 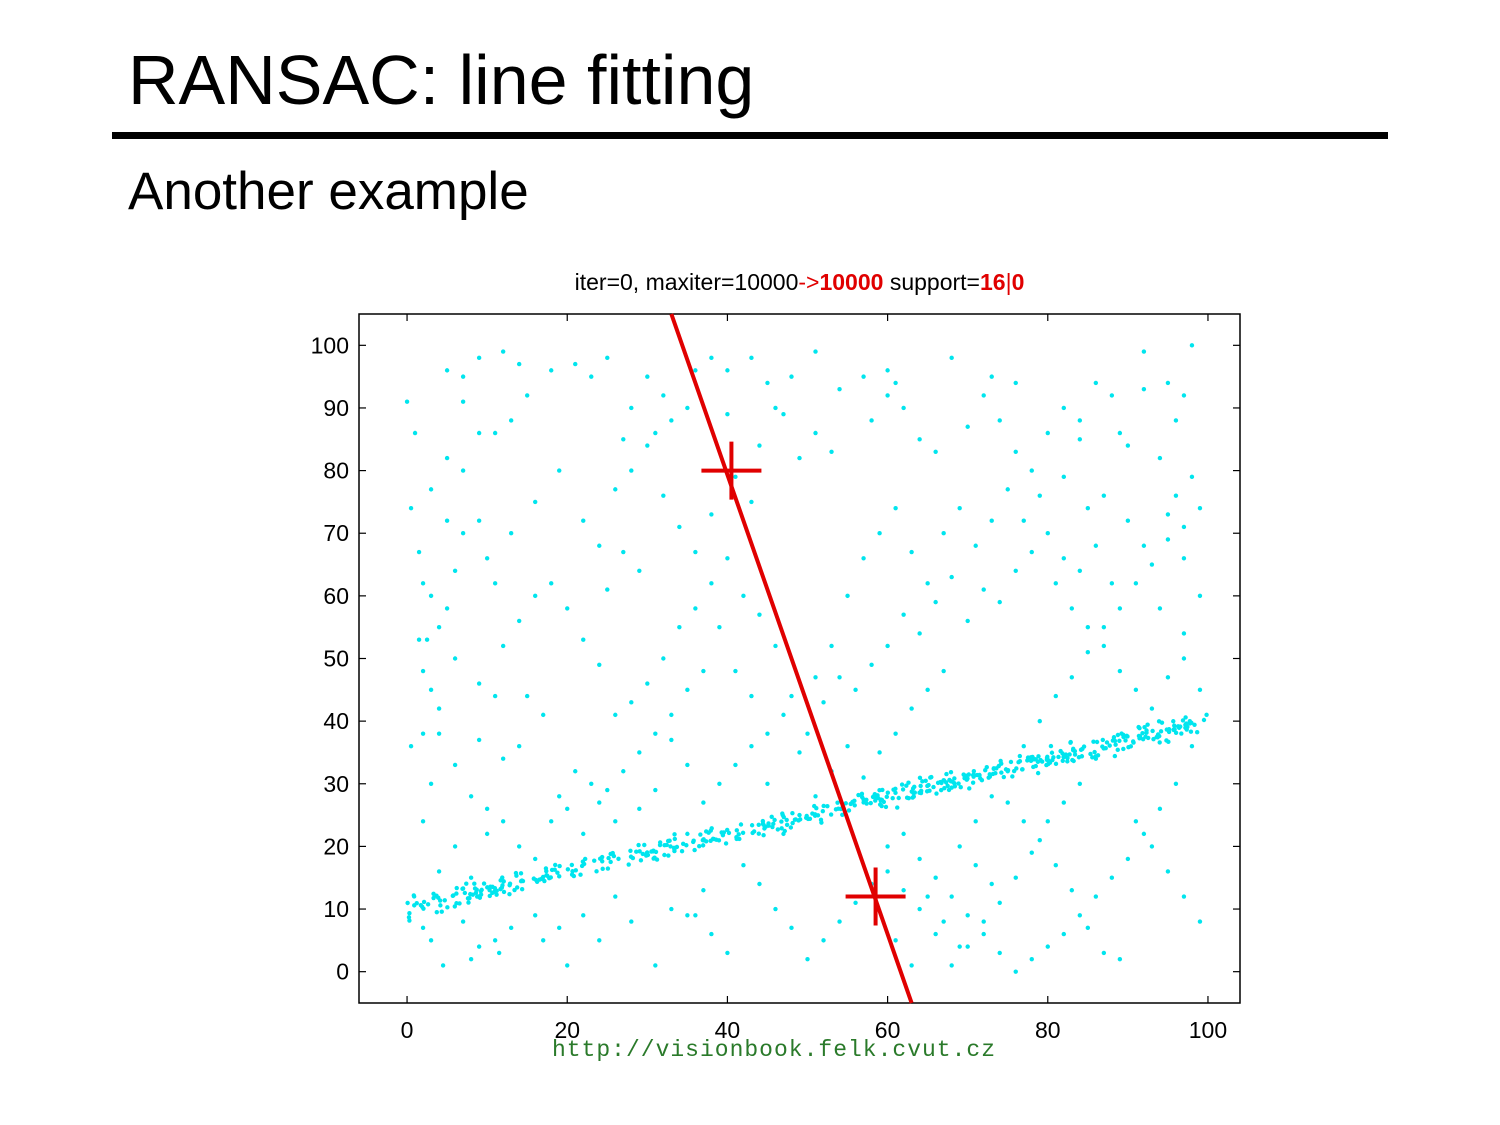 I want to click on y-tick-label: 60, so click(x=336, y=596).